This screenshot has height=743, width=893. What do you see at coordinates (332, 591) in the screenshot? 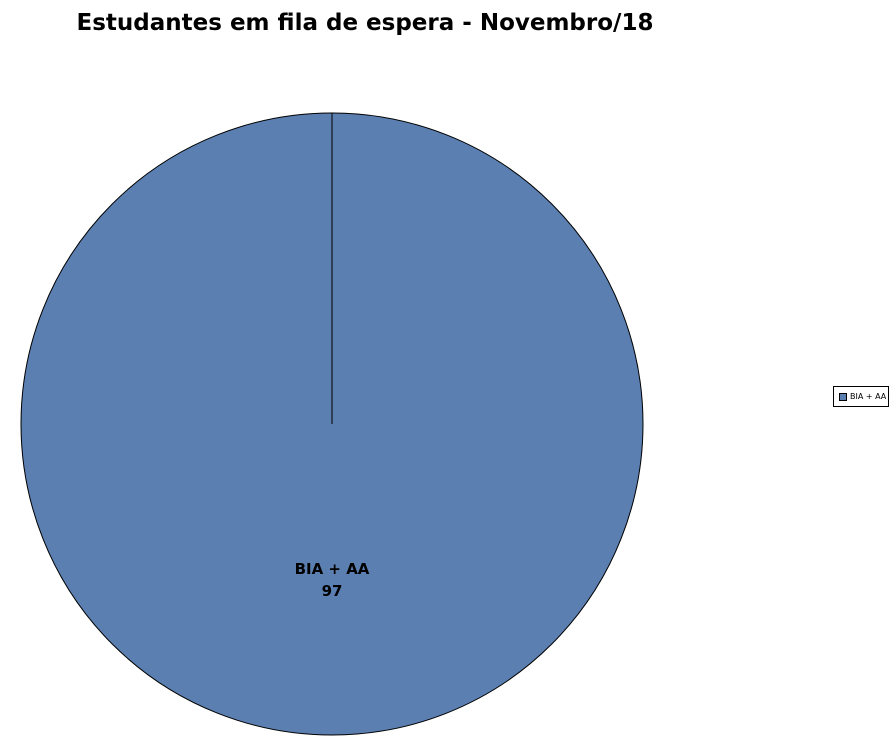
I see `data-label-value: 97` at bounding box center [332, 591].